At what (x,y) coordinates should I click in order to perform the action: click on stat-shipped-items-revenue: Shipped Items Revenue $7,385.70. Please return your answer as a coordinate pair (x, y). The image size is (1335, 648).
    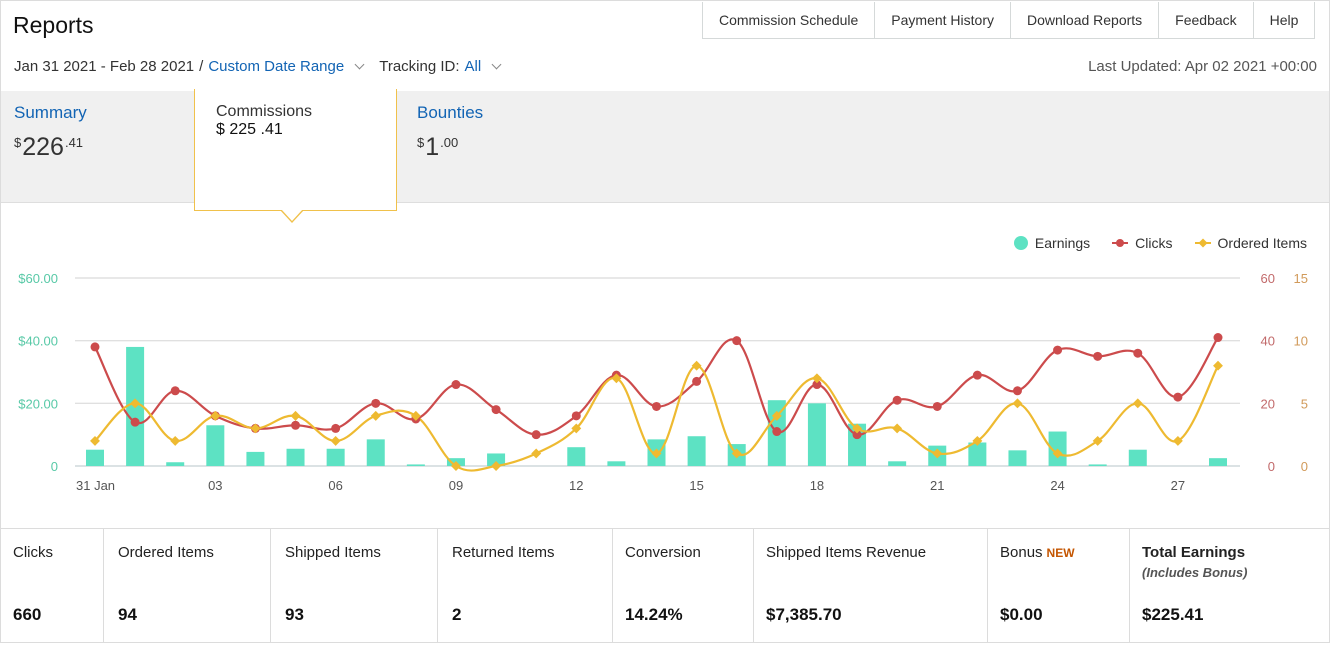
    Looking at the image, I should click on (871, 585).